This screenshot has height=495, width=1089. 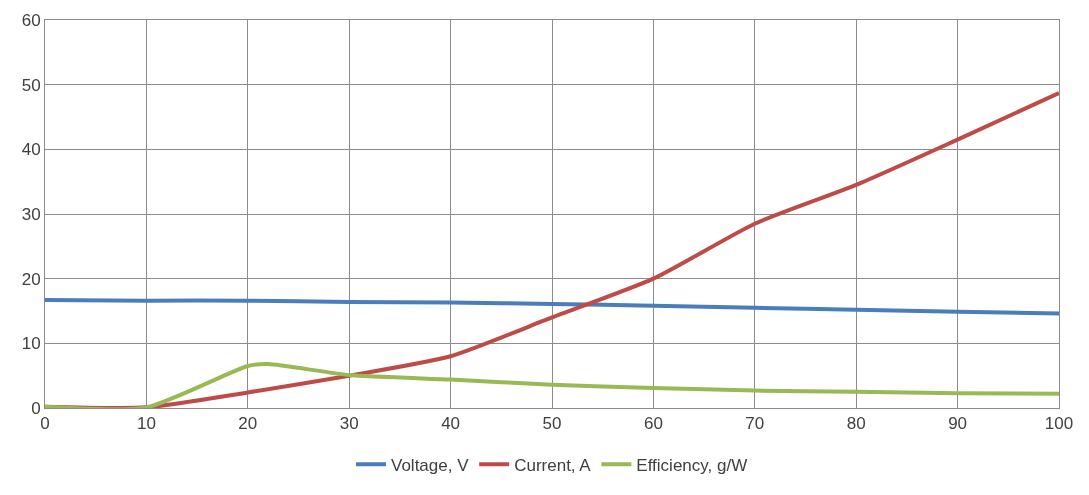 I want to click on y-tick-label: 50, so click(x=31, y=85).